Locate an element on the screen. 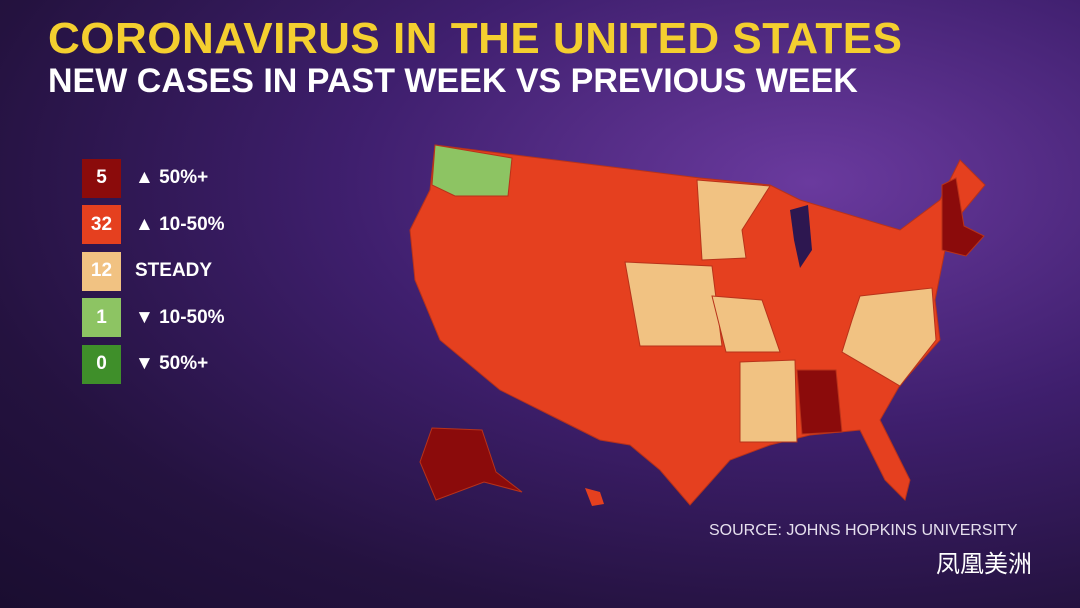 The height and width of the screenshot is (608, 1080). watermark: 凤凰美洲 is located at coordinates (984, 564).